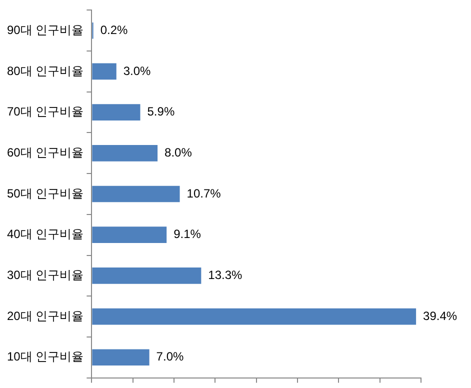 This screenshot has height=388, width=471. What do you see at coordinates (45, 193) in the screenshot?
I see `y-tick-label: 50대 인구비율` at bounding box center [45, 193].